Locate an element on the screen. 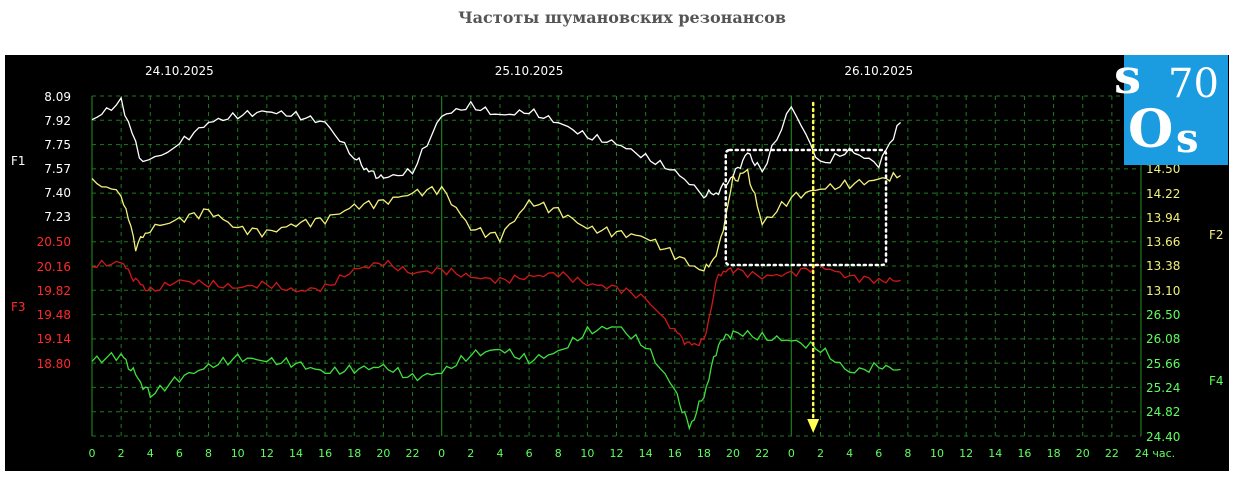 This screenshot has height=477, width=1244. left-tick-label-f1: 7.23 is located at coordinates (57, 217).